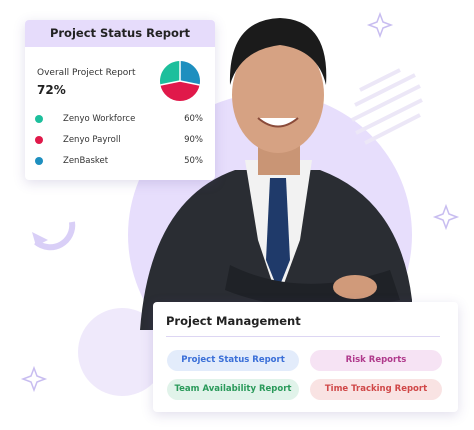 This screenshot has height=430, width=474. I want to click on tie, so click(278, 234).